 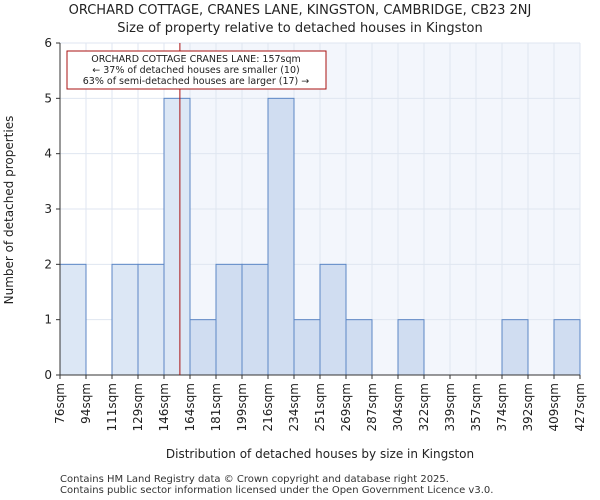 I want to click on x-tick-label: 374sqm, so click(x=502, y=407).